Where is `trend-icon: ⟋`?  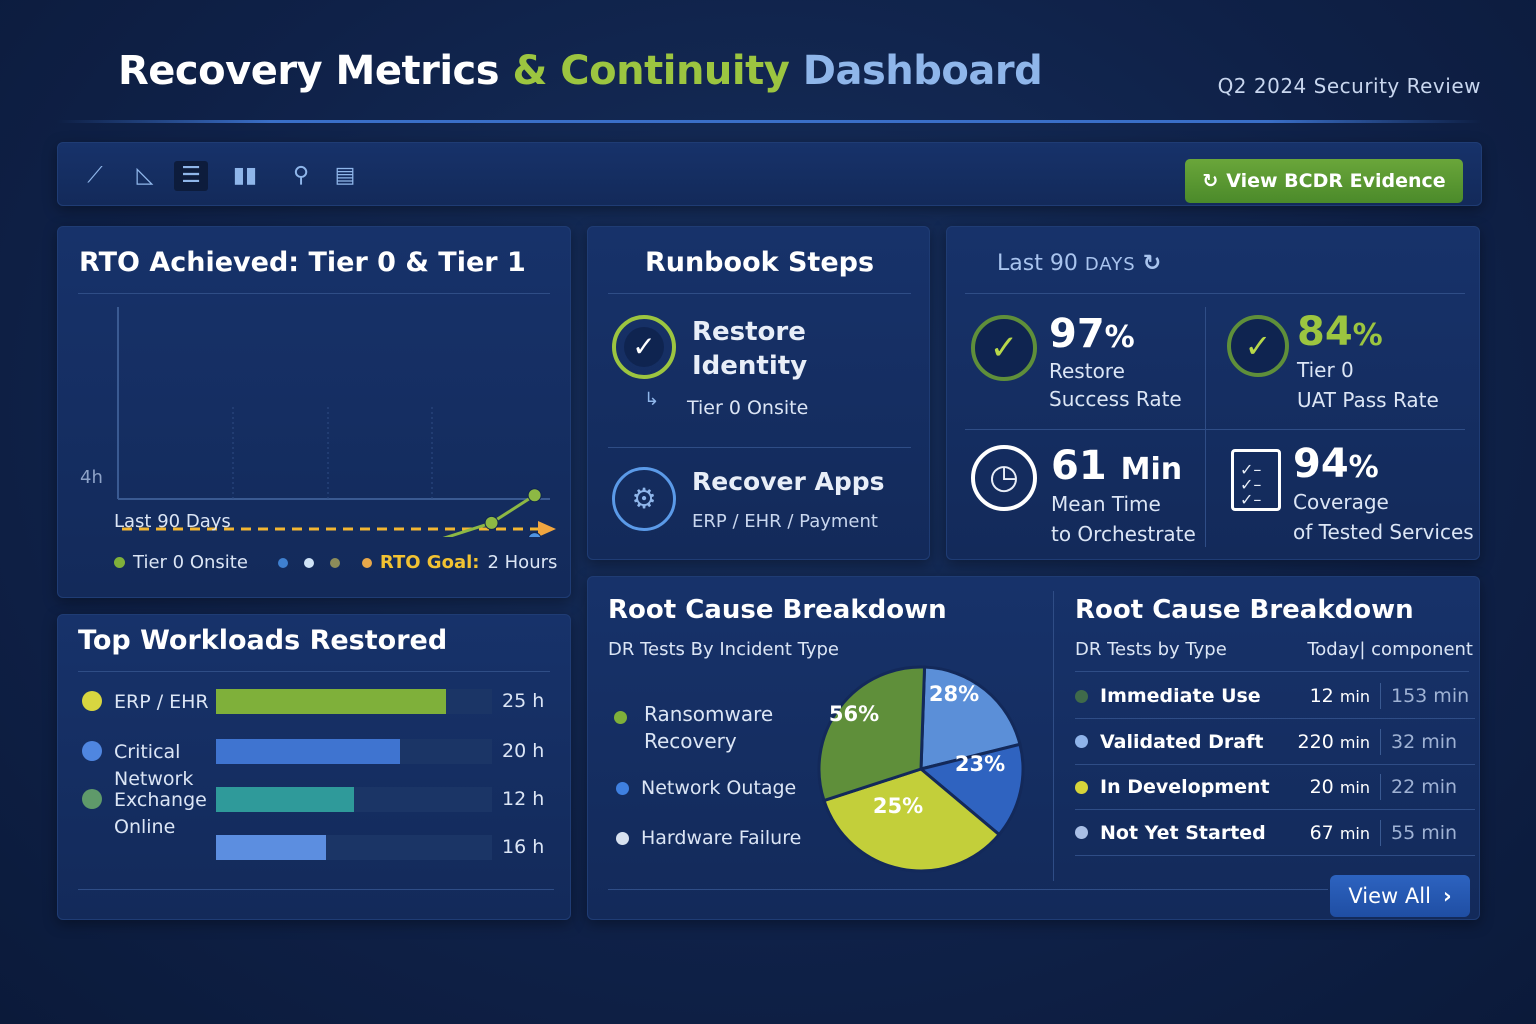 trend-icon: ⟋ is located at coordinates (95, 175).